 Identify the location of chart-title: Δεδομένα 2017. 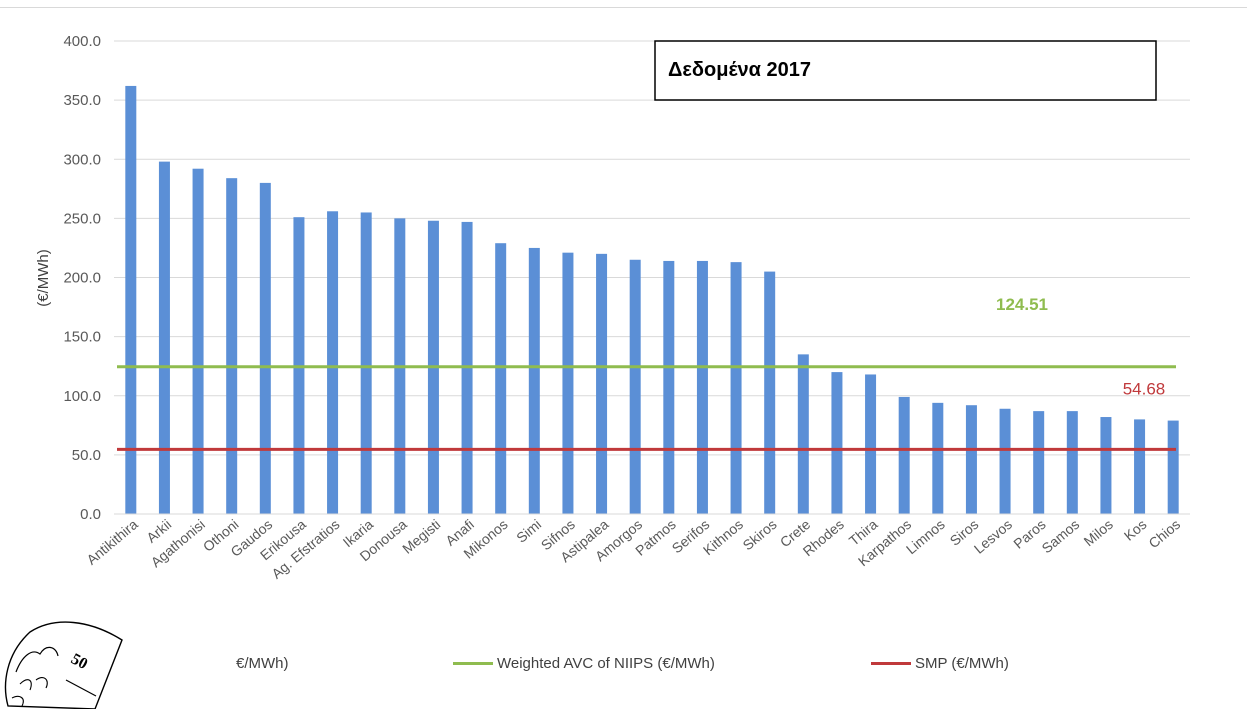
(739, 70).